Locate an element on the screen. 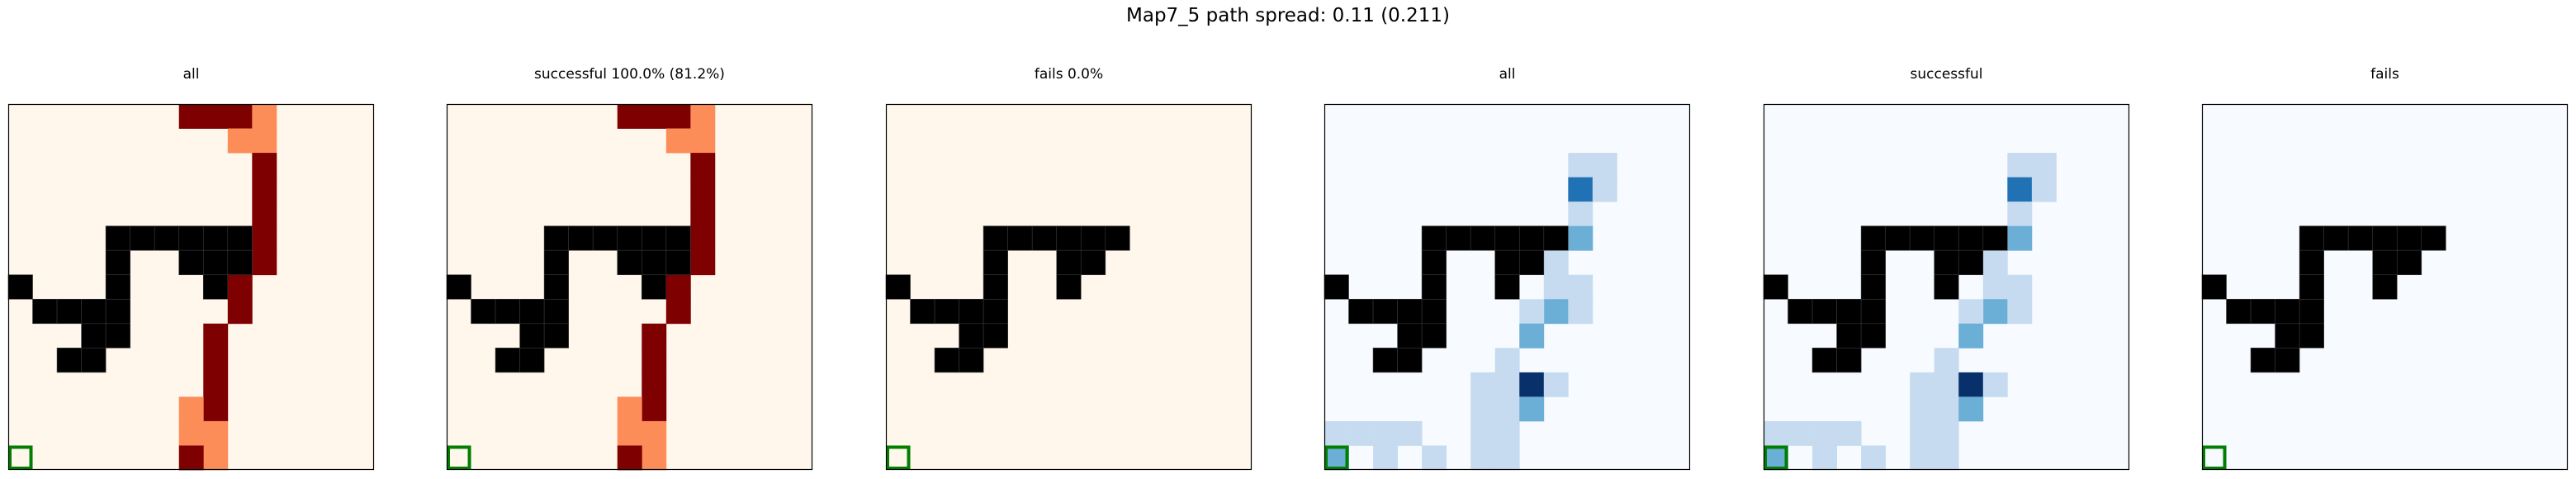 The height and width of the screenshot is (479, 2576). panel-title: fails is located at coordinates (2384, 75).